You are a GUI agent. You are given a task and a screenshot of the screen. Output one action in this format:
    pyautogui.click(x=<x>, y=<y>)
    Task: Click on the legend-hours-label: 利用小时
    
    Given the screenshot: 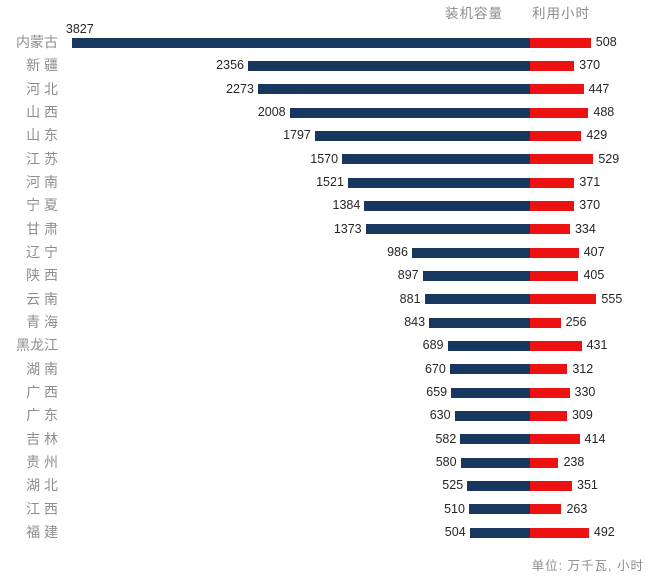 What is the action you would take?
    pyautogui.click(x=561, y=13)
    